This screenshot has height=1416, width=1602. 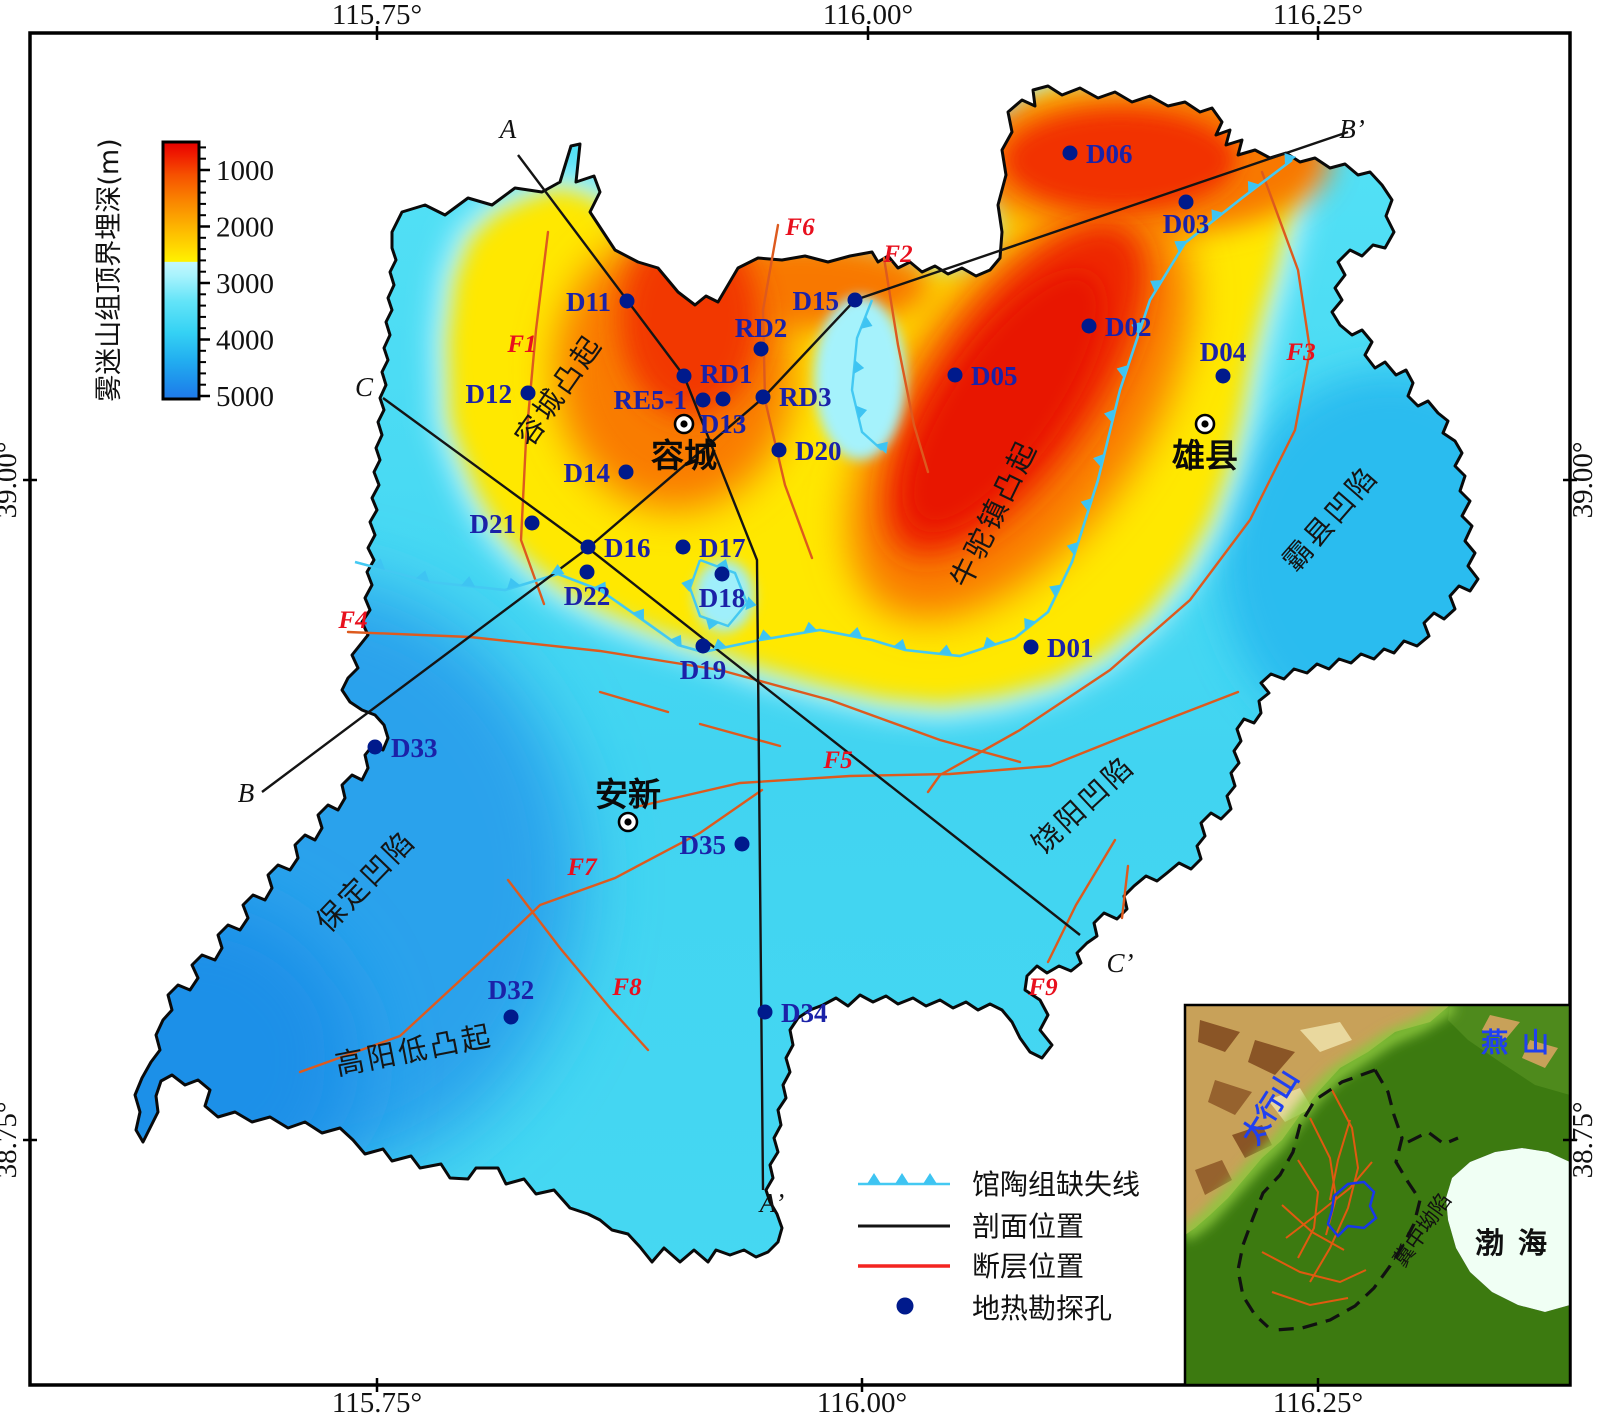 I want to click on well-dot-RD2, so click(x=761, y=349).